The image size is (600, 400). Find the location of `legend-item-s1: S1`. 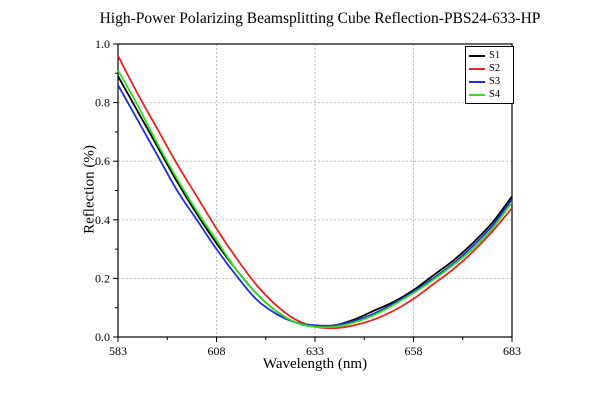

legend-item-s1: S1 is located at coordinates (491, 55).